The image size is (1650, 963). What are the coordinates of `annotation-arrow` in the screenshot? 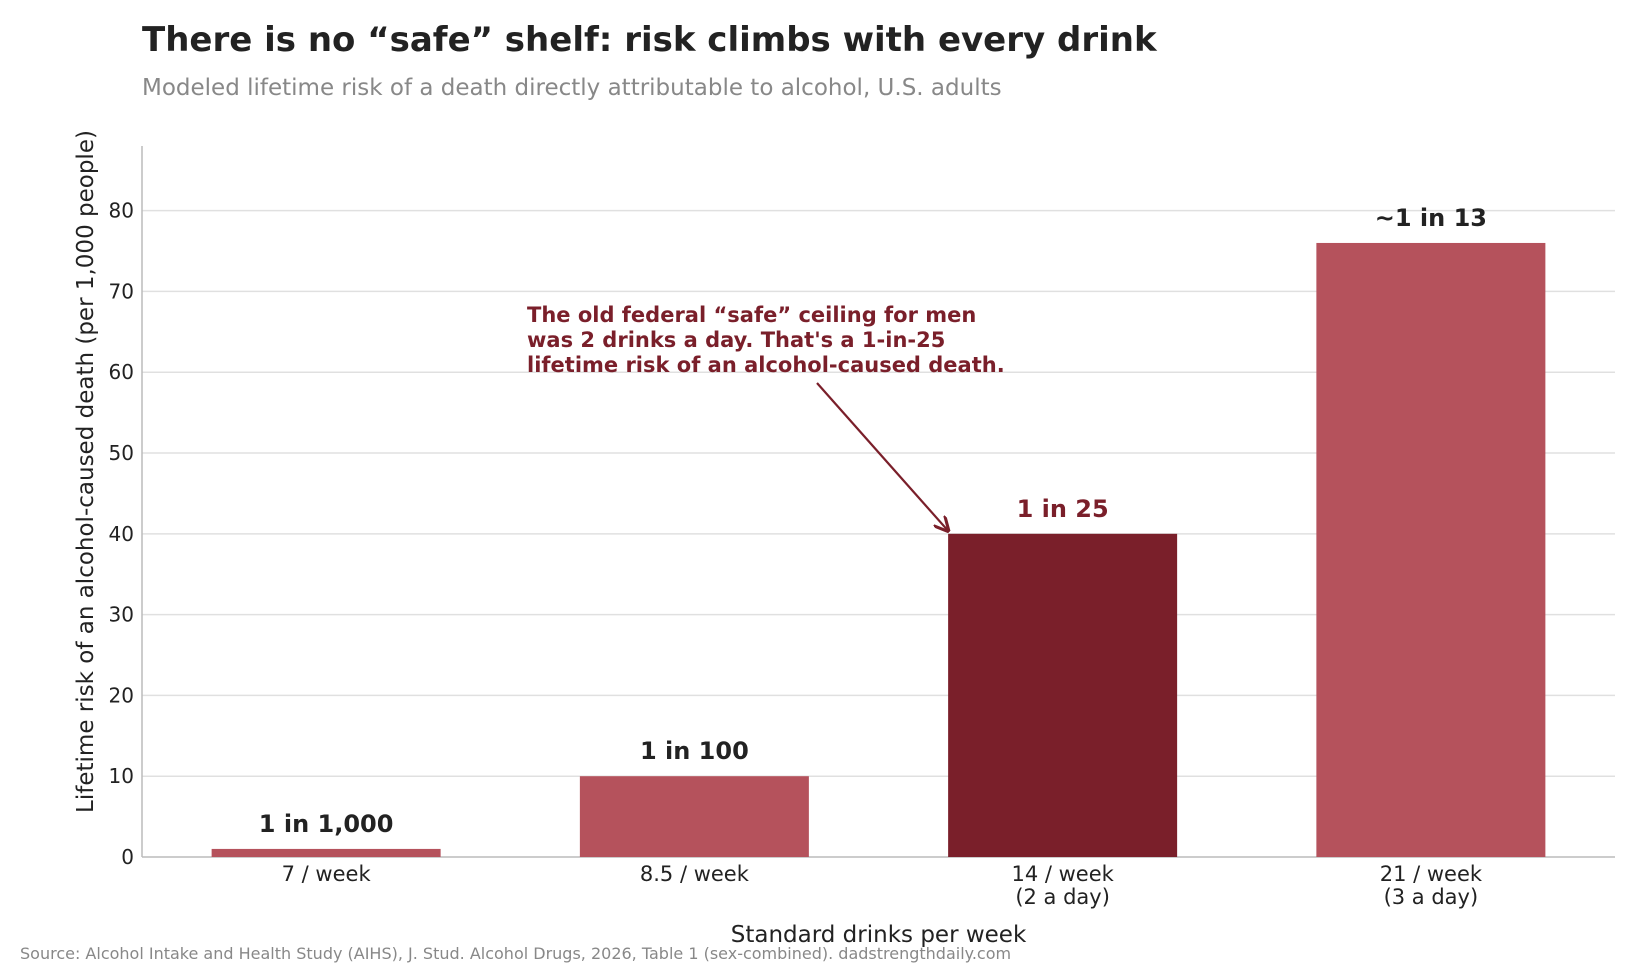 It's located at (882, 456).